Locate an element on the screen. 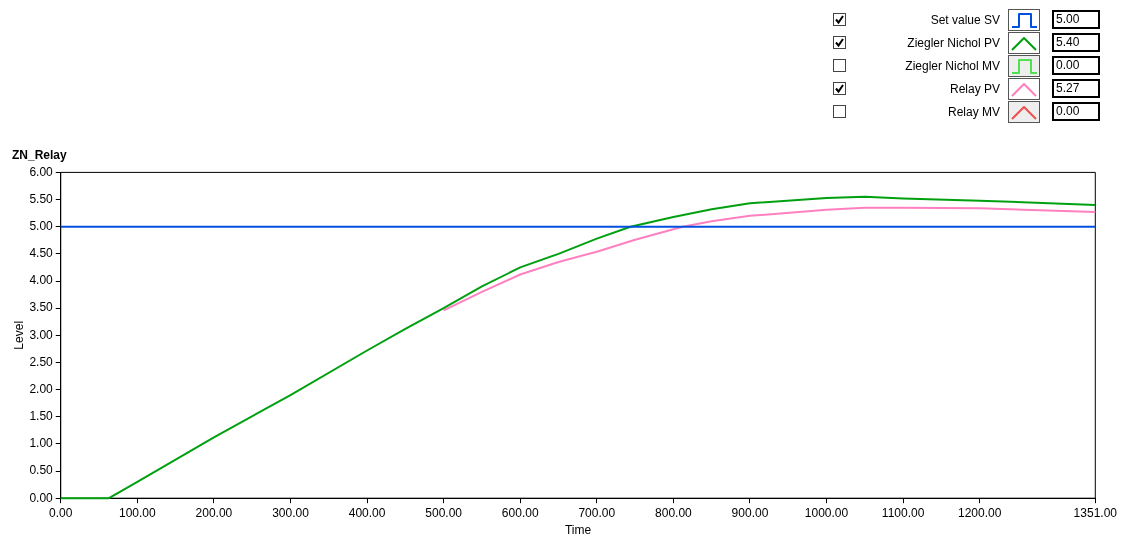  y-axis-title: Level is located at coordinates (18, 335).